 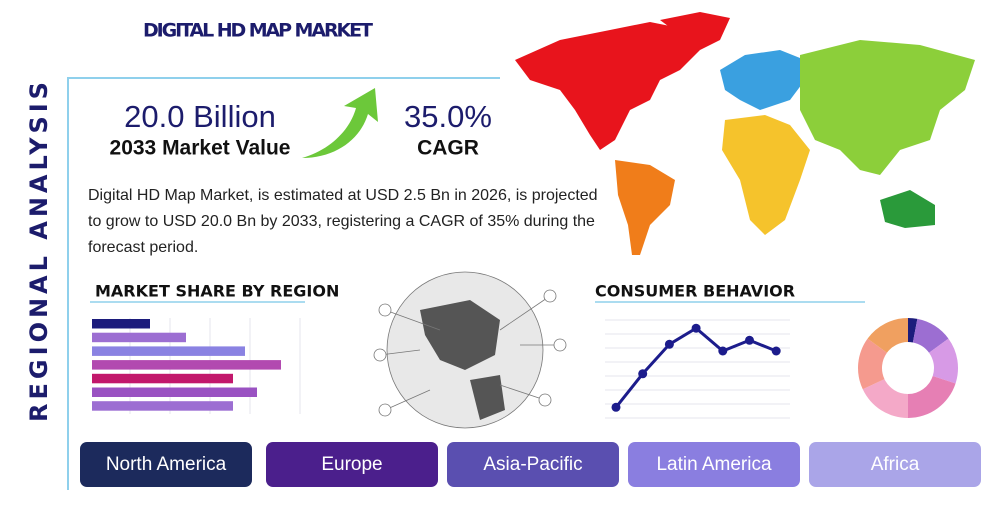 I want to click on region-label: Africa, so click(x=895, y=464).